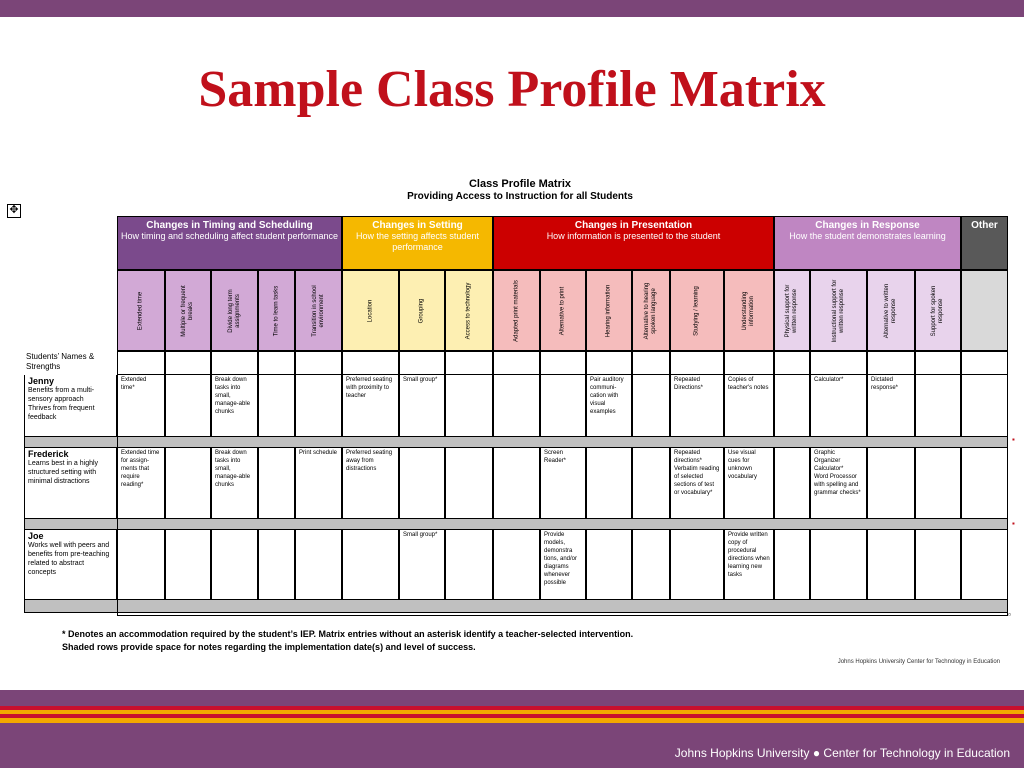 Image resolution: width=1024 pixels, height=768 pixels. What do you see at coordinates (141, 405) in the screenshot?
I see `matrix-entry: Extended time*` at bounding box center [141, 405].